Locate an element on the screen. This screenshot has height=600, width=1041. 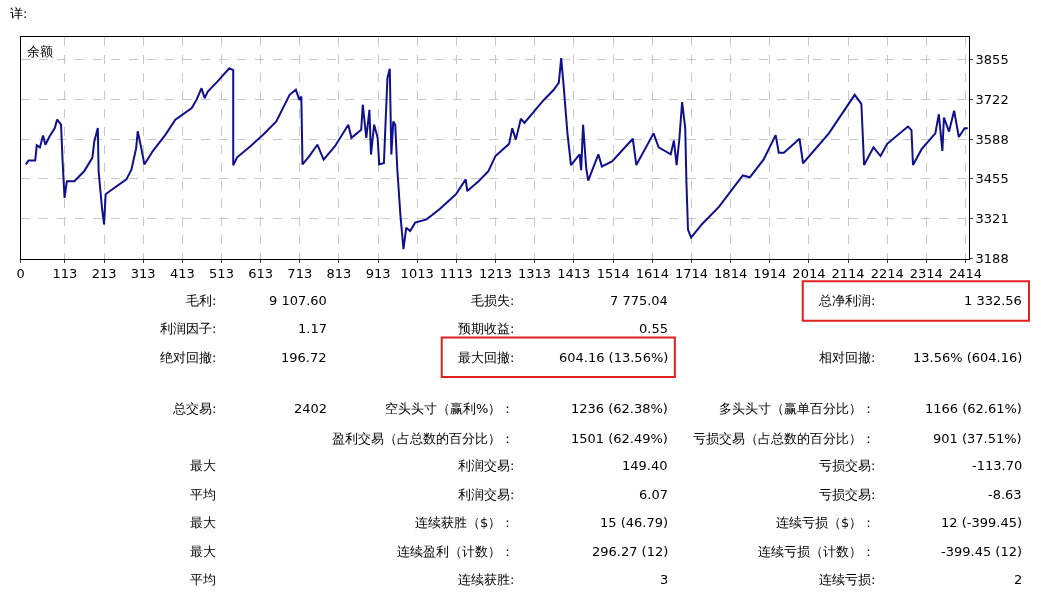
text: 1 332.56 is located at coordinates (993, 300).